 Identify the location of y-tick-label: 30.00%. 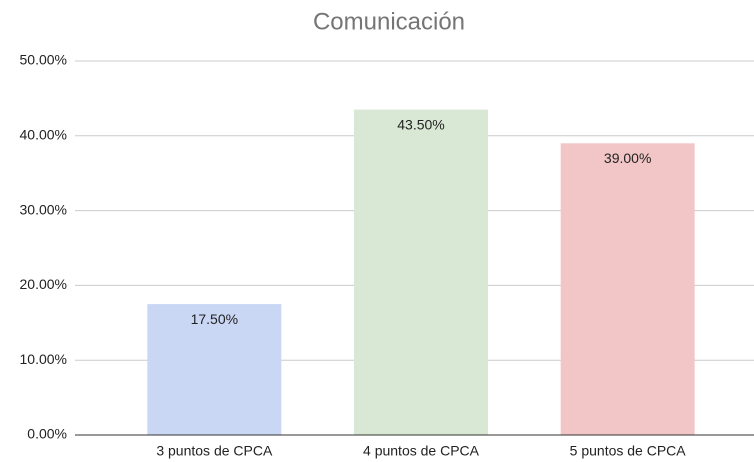
(43, 209).